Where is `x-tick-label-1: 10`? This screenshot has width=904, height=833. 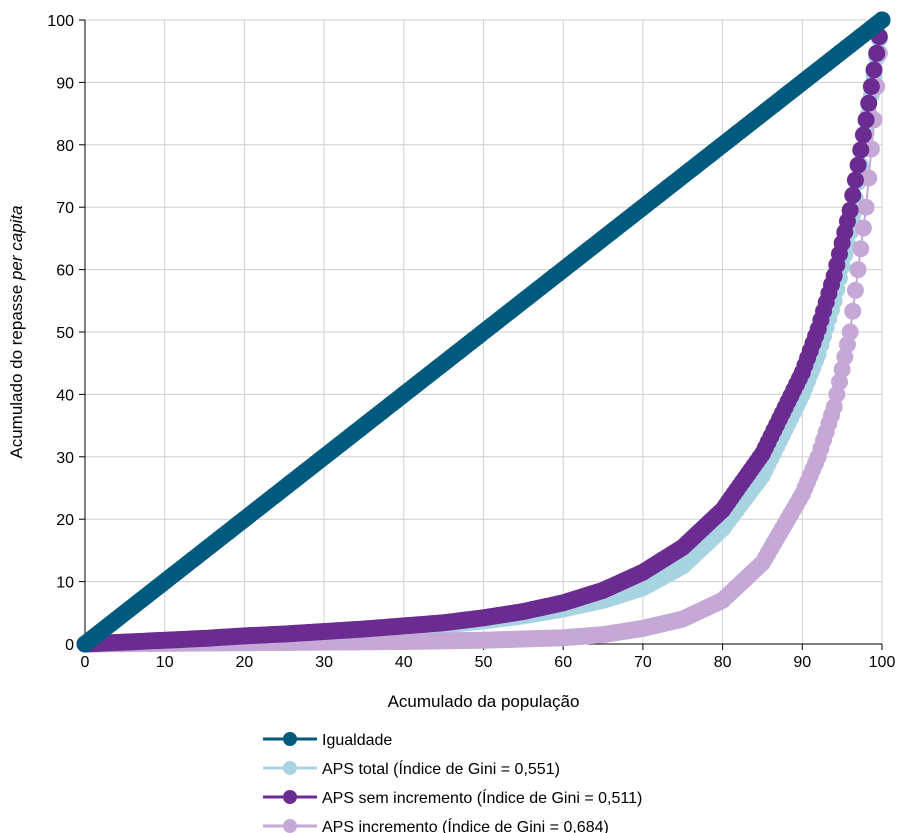 x-tick-label-1: 10 is located at coordinates (165, 662).